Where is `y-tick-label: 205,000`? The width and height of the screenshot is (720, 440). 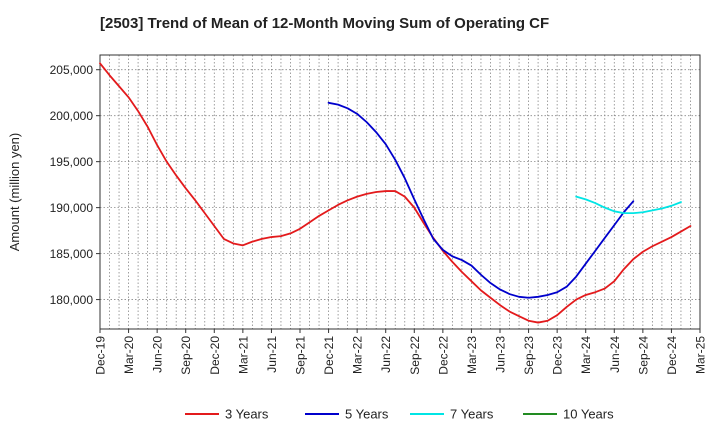 y-tick-label: 205,000 is located at coordinates (72, 70).